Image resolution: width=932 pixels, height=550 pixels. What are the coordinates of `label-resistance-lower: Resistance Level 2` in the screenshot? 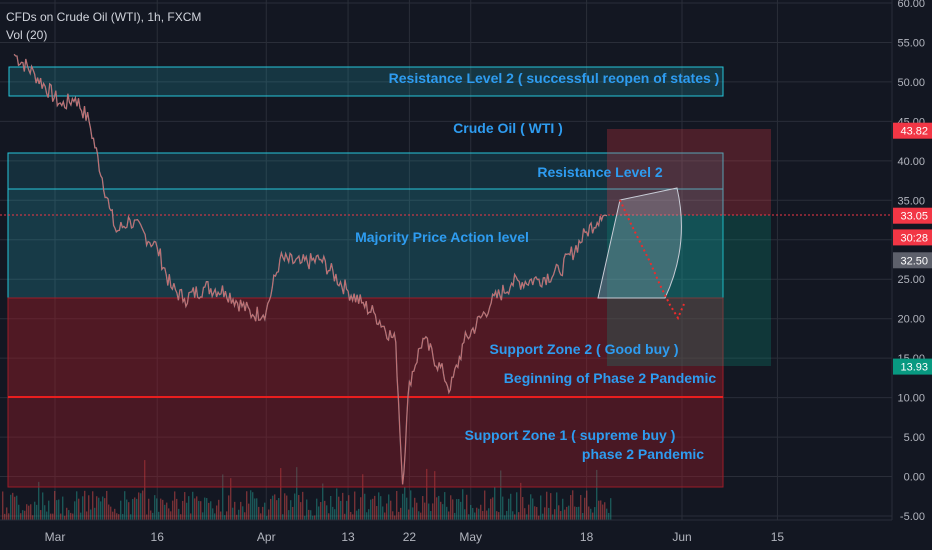 It's located at (600, 172).